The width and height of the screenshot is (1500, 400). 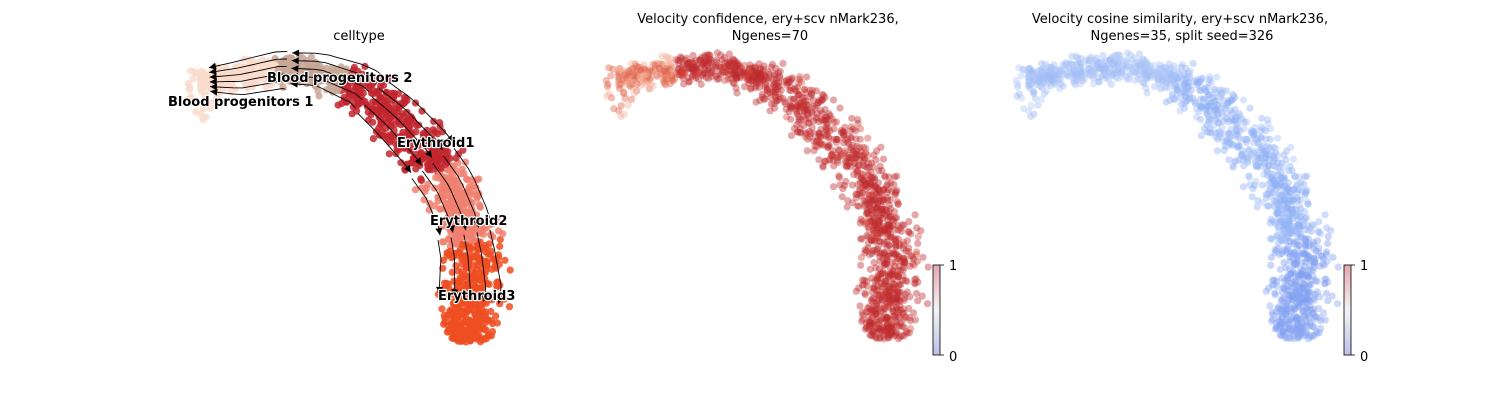 I want to click on colorbar-confidence: 1 0, so click(x=944, y=312).